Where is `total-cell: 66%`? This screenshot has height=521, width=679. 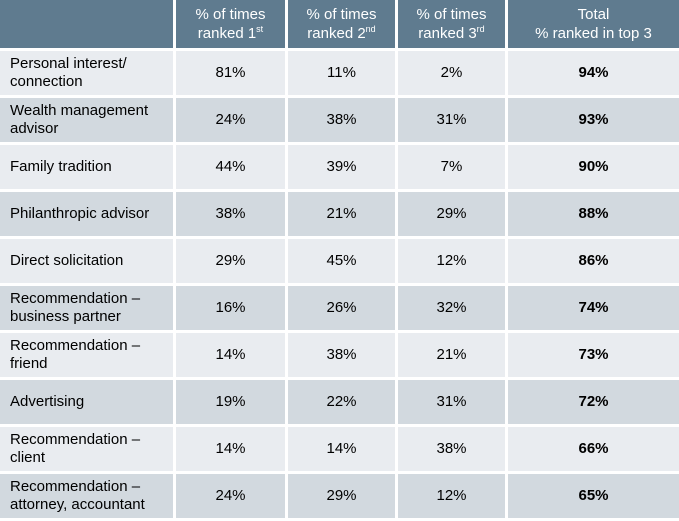
total-cell: 66% is located at coordinates (593, 450).